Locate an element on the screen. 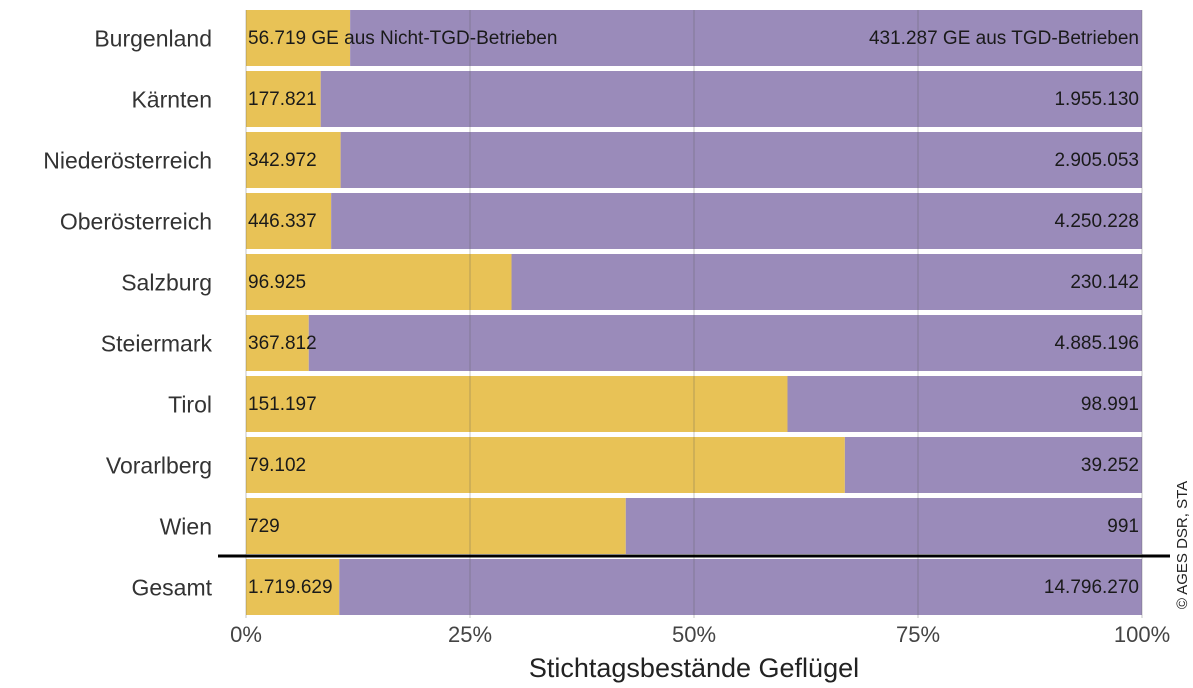  category-label: Salzburg is located at coordinates (166, 283).